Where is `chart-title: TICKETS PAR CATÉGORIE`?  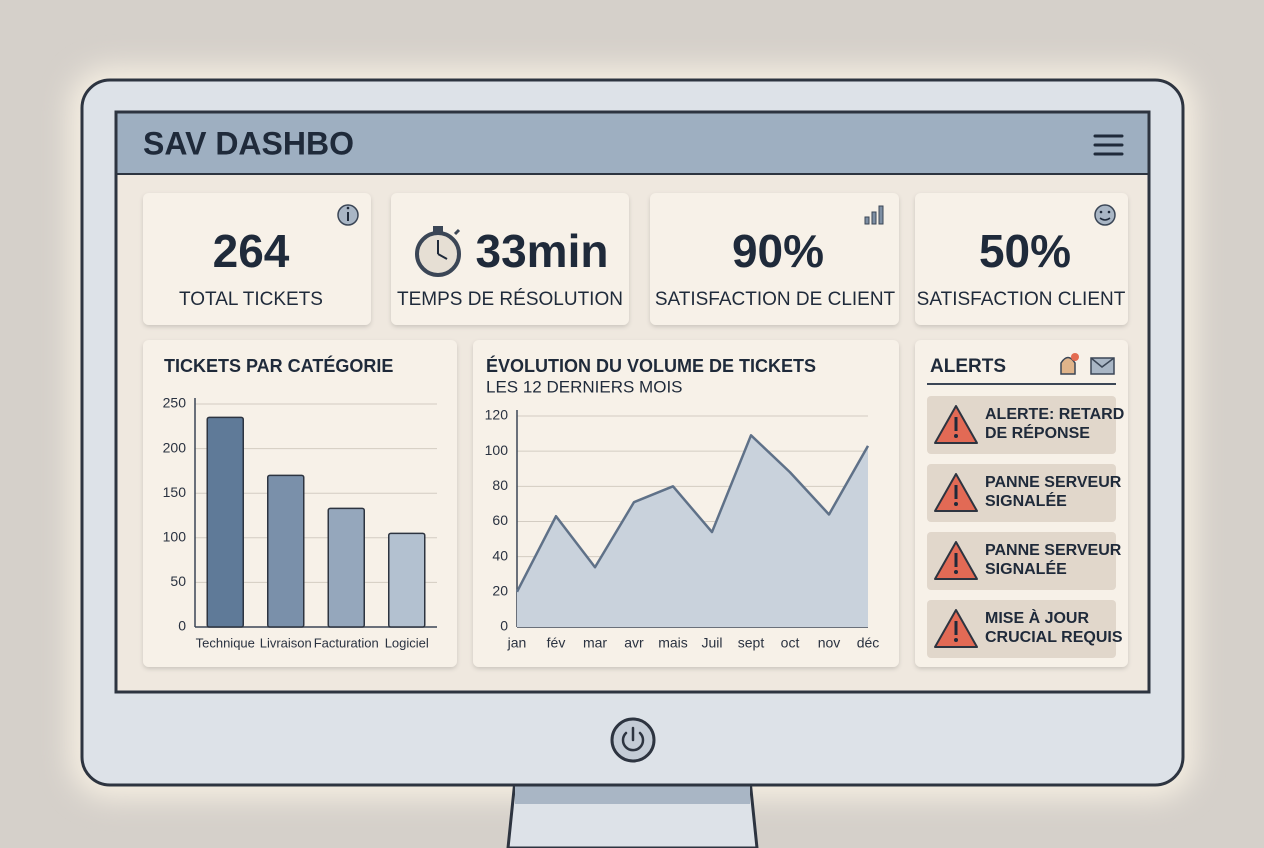
chart-title: TICKETS PAR CATÉGORIE is located at coordinates (278, 365).